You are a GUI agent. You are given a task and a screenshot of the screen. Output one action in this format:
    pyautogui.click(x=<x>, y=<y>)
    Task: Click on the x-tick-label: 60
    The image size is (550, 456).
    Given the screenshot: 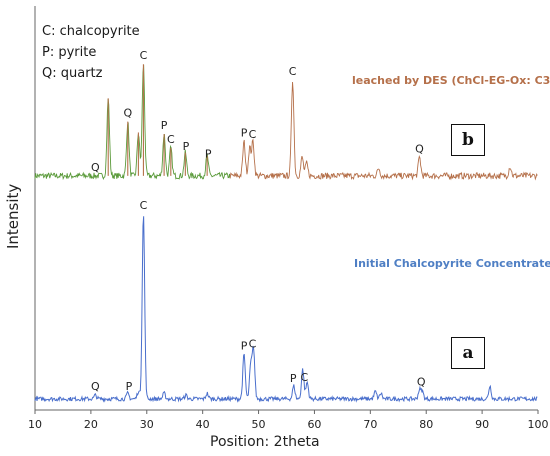 What is the action you would take?
    pyautogui.click(x=314, y=424)
    